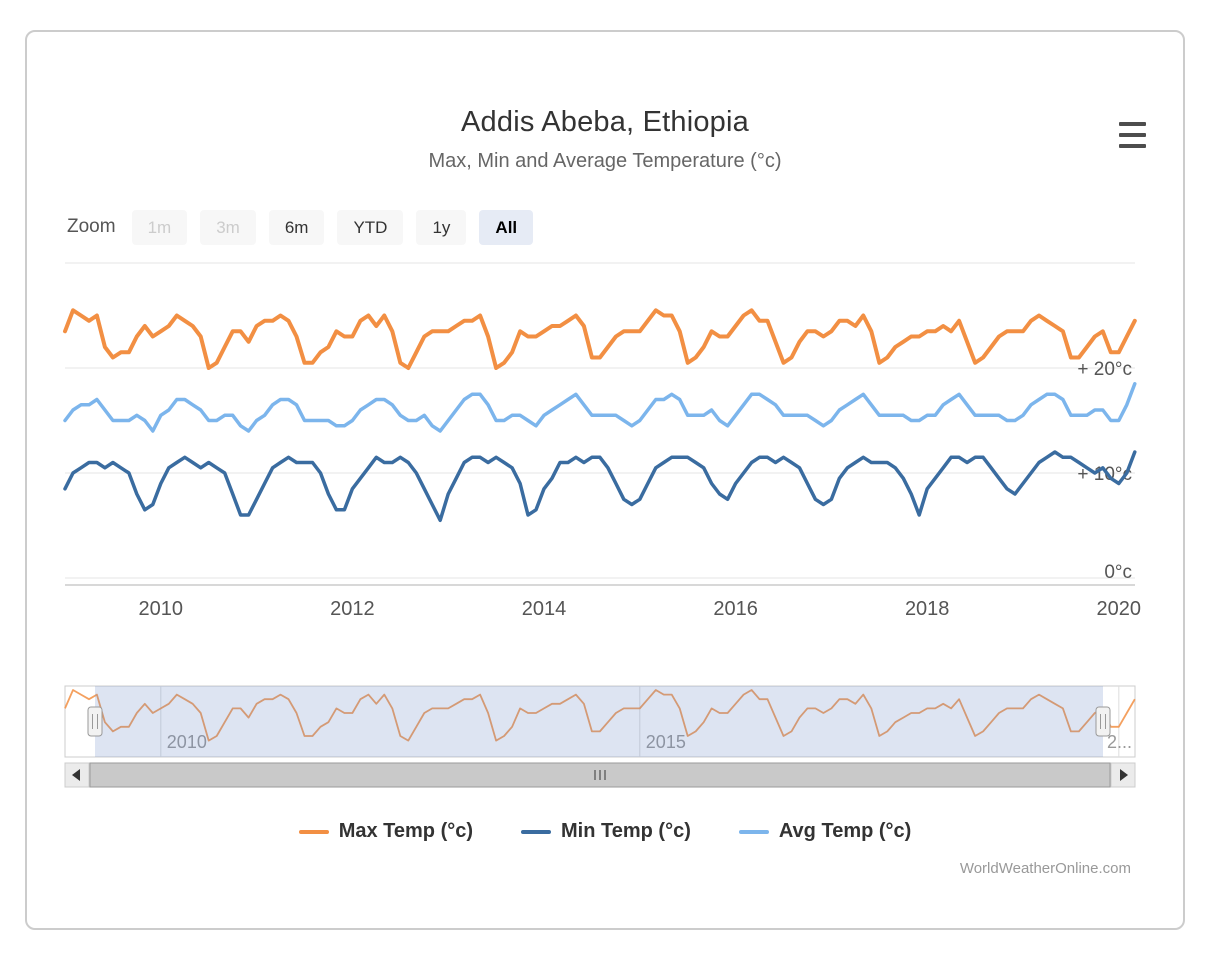  I want to click on zoom-button-all: All, so click(506, 227).